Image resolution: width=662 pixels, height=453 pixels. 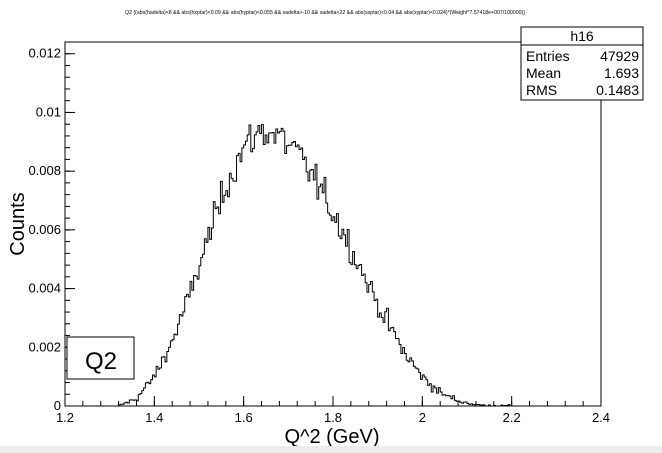 I want to click on y-tick-label: 0.008, so click(x=44, y=170).